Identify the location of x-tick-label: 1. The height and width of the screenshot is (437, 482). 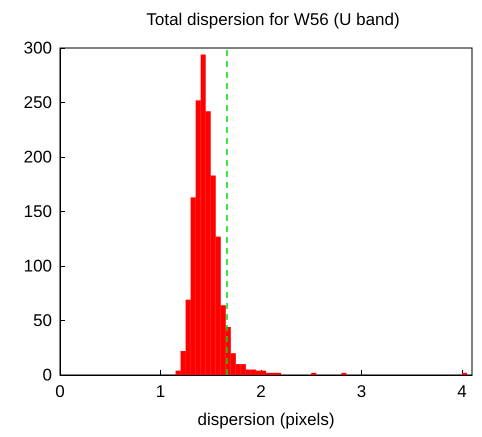
(161, 391).